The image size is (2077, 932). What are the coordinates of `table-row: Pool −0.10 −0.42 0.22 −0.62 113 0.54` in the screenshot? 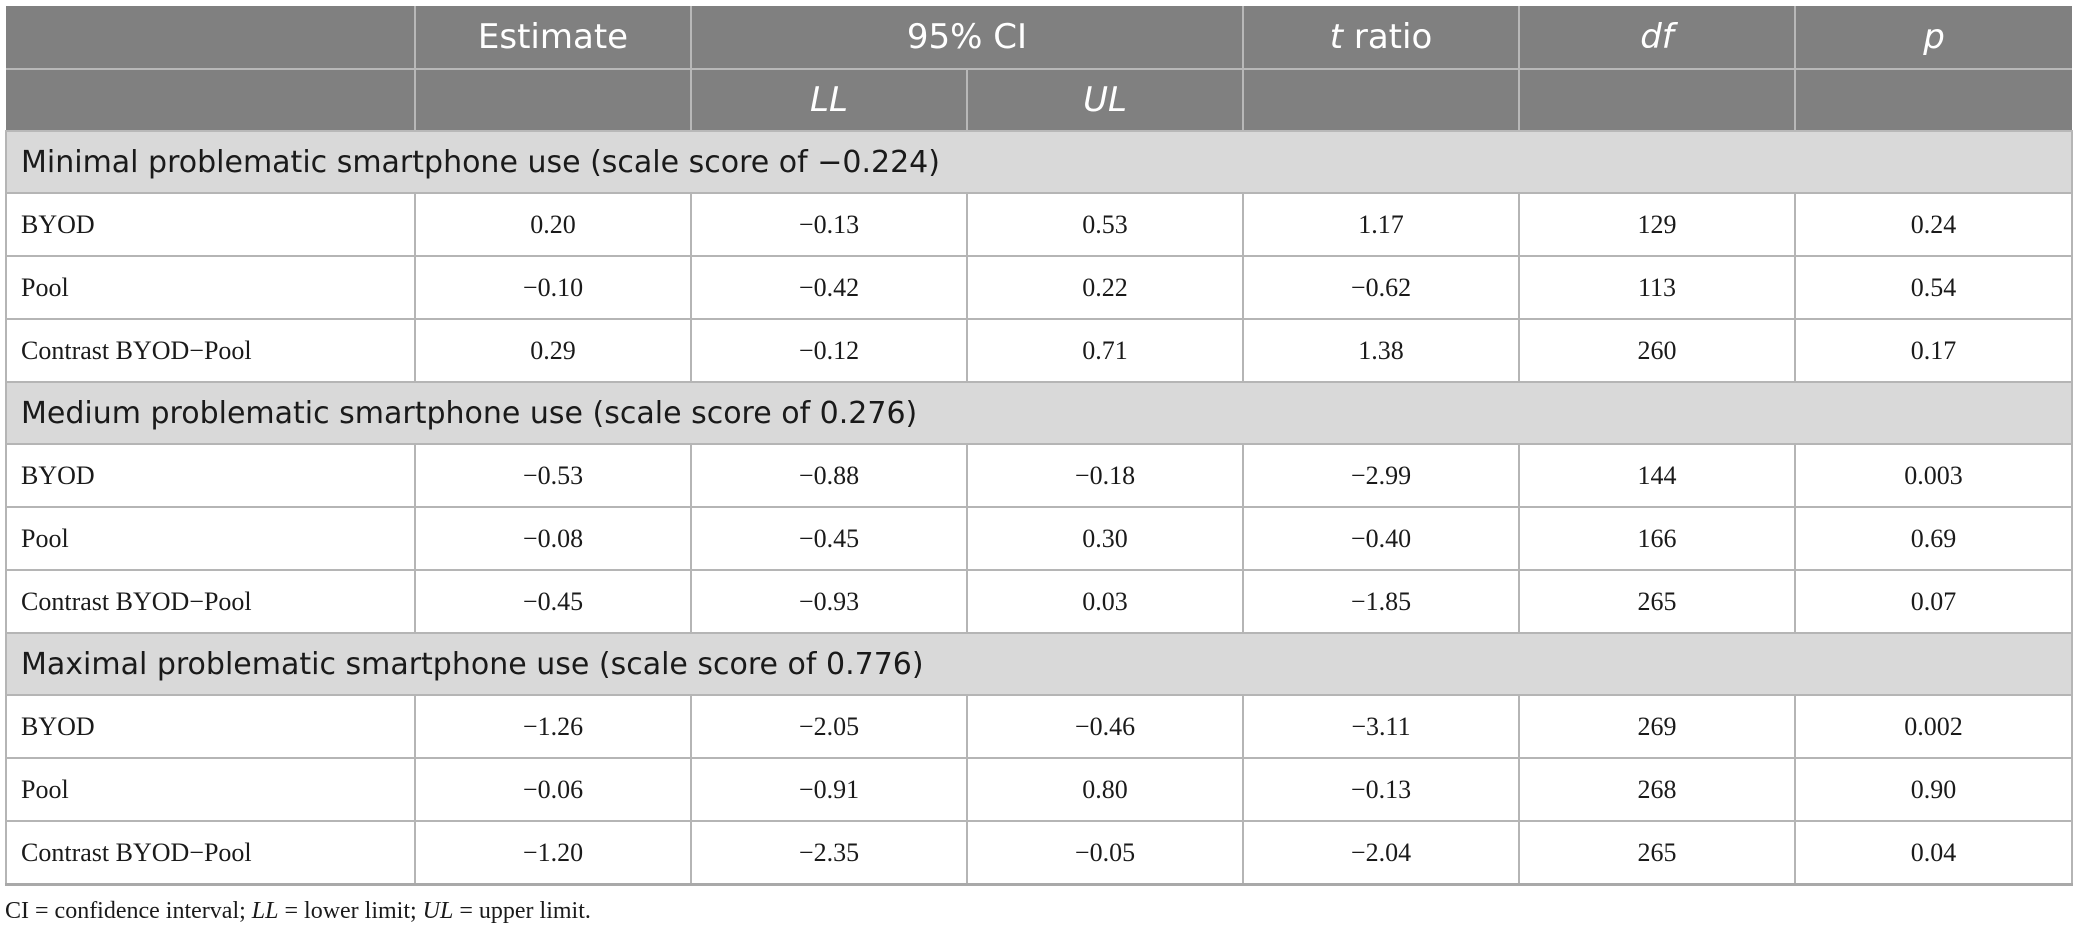 It's located at (1039, 287).